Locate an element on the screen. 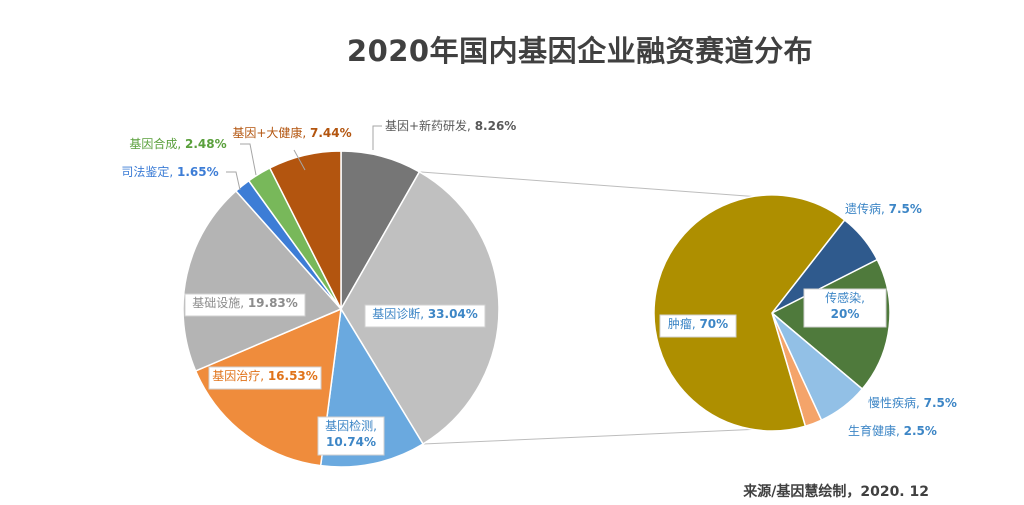  svg-text: 基因合成, 2.48% is located at coordinates (177, 143).